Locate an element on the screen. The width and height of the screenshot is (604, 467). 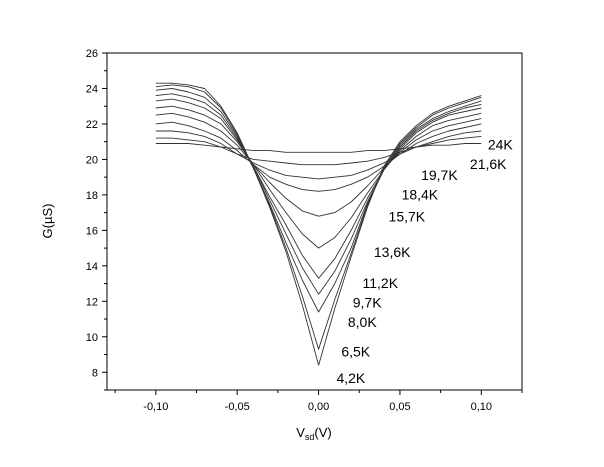
y-tick-label-3: 14 is located at coordinates (92, 267).